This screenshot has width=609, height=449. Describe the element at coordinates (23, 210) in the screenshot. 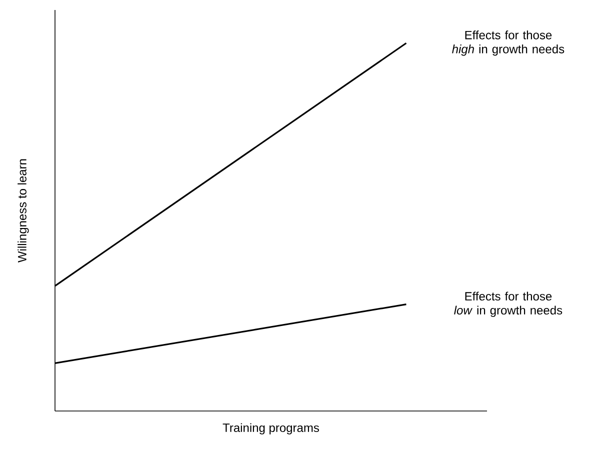

I see `y-axis-title: Willingness to learn` at that location.